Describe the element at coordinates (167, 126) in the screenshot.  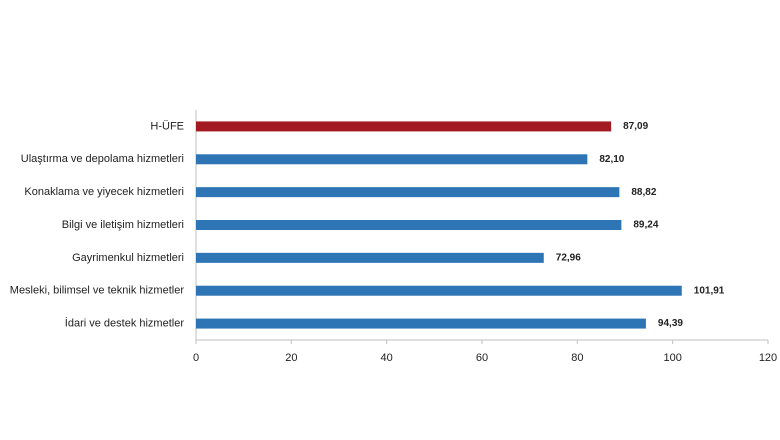
I see `y-tick-label: H-ÜFE` at that location.